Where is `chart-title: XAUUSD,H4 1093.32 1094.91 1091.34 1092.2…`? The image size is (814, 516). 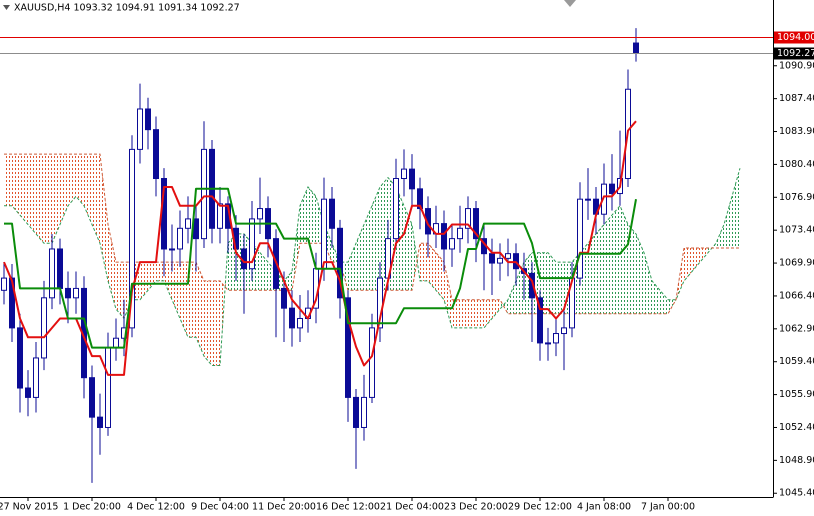
chart-title: XAUUSD,H4 1093.32 1094.91 1091.34 1092.2… is located at coordinates (127, 8).